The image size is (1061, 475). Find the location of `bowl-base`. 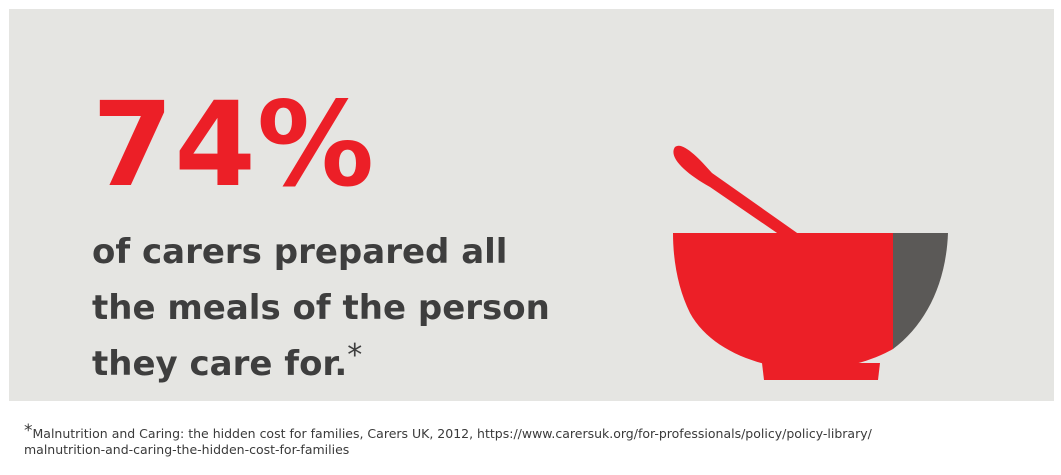

bowl-base is located at coordinates (821, 371).